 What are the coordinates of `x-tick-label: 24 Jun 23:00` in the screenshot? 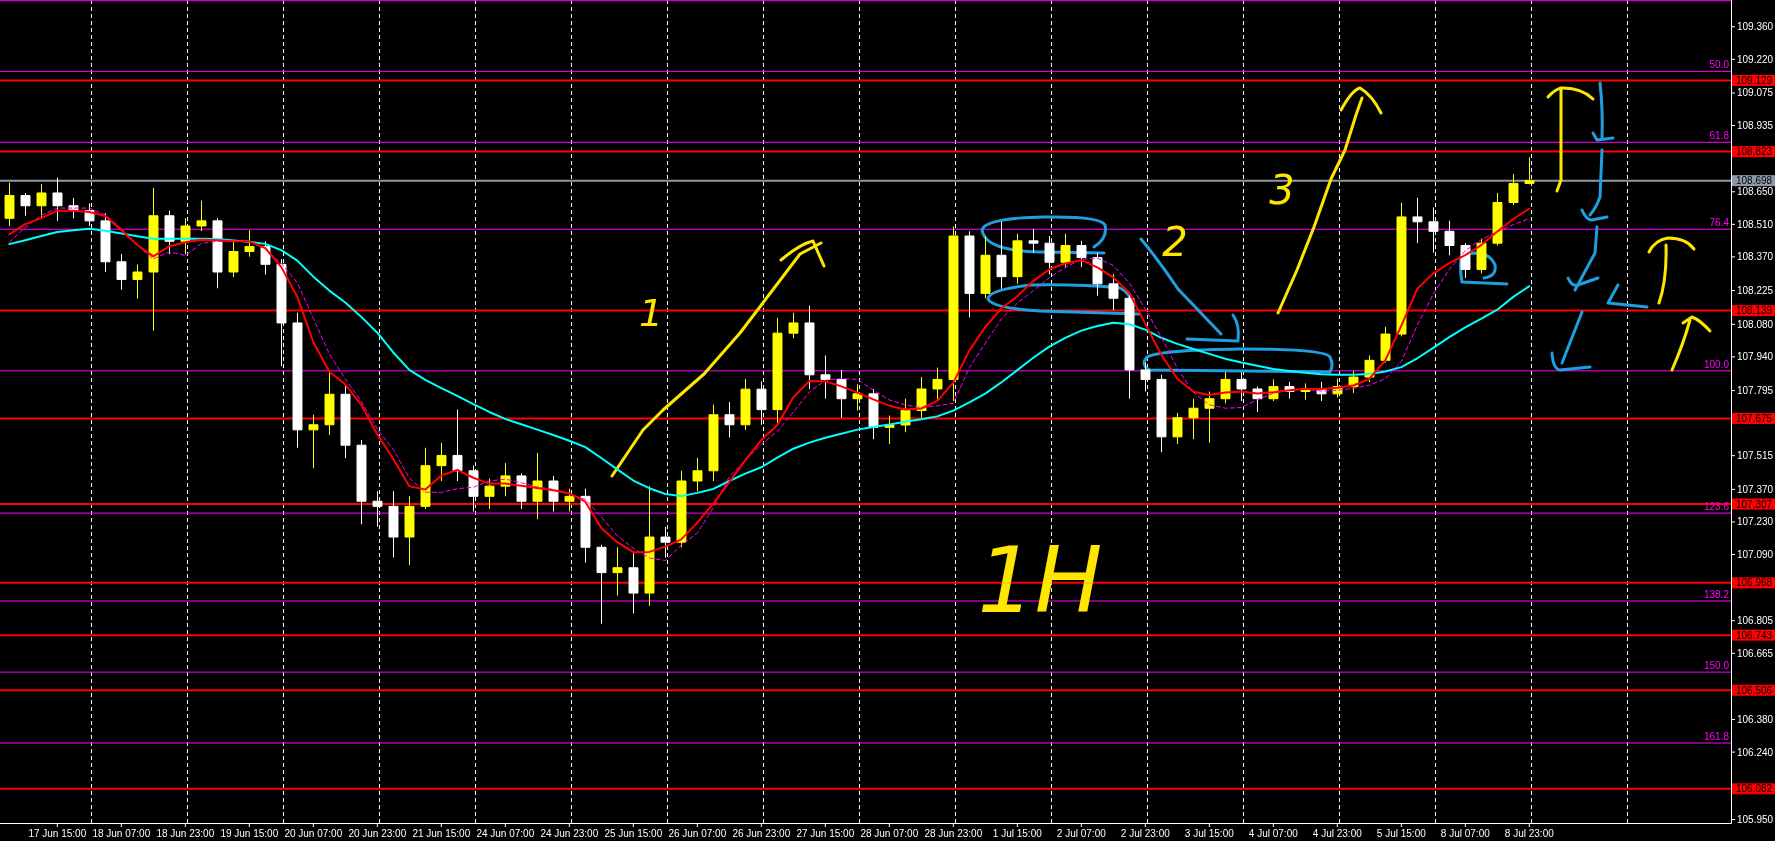 It's located at (569, 833).